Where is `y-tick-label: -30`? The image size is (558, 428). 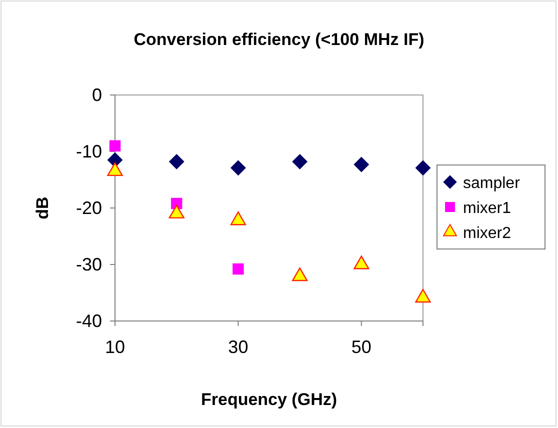
y-tick-label: -30 is located at coordinates (89, 264).